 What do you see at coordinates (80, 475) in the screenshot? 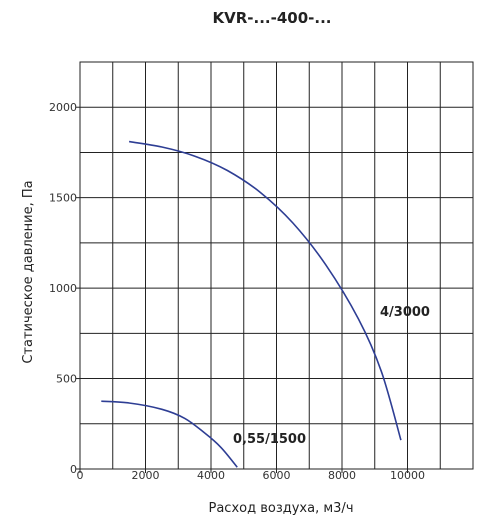
I see `x-tick-label: 0` at bounding box center [80, 475].